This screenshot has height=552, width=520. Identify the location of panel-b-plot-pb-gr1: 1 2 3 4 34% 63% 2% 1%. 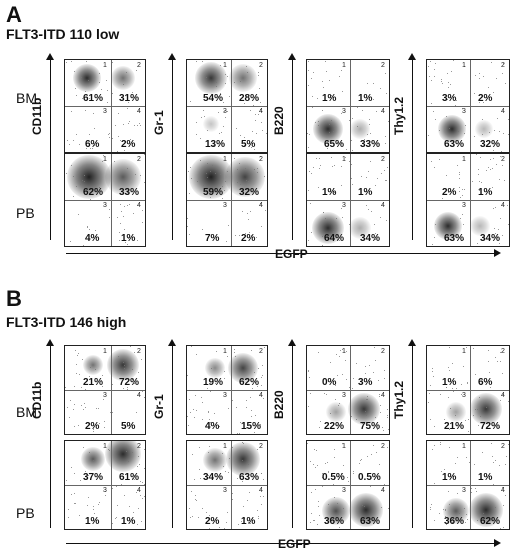
(227, 485).